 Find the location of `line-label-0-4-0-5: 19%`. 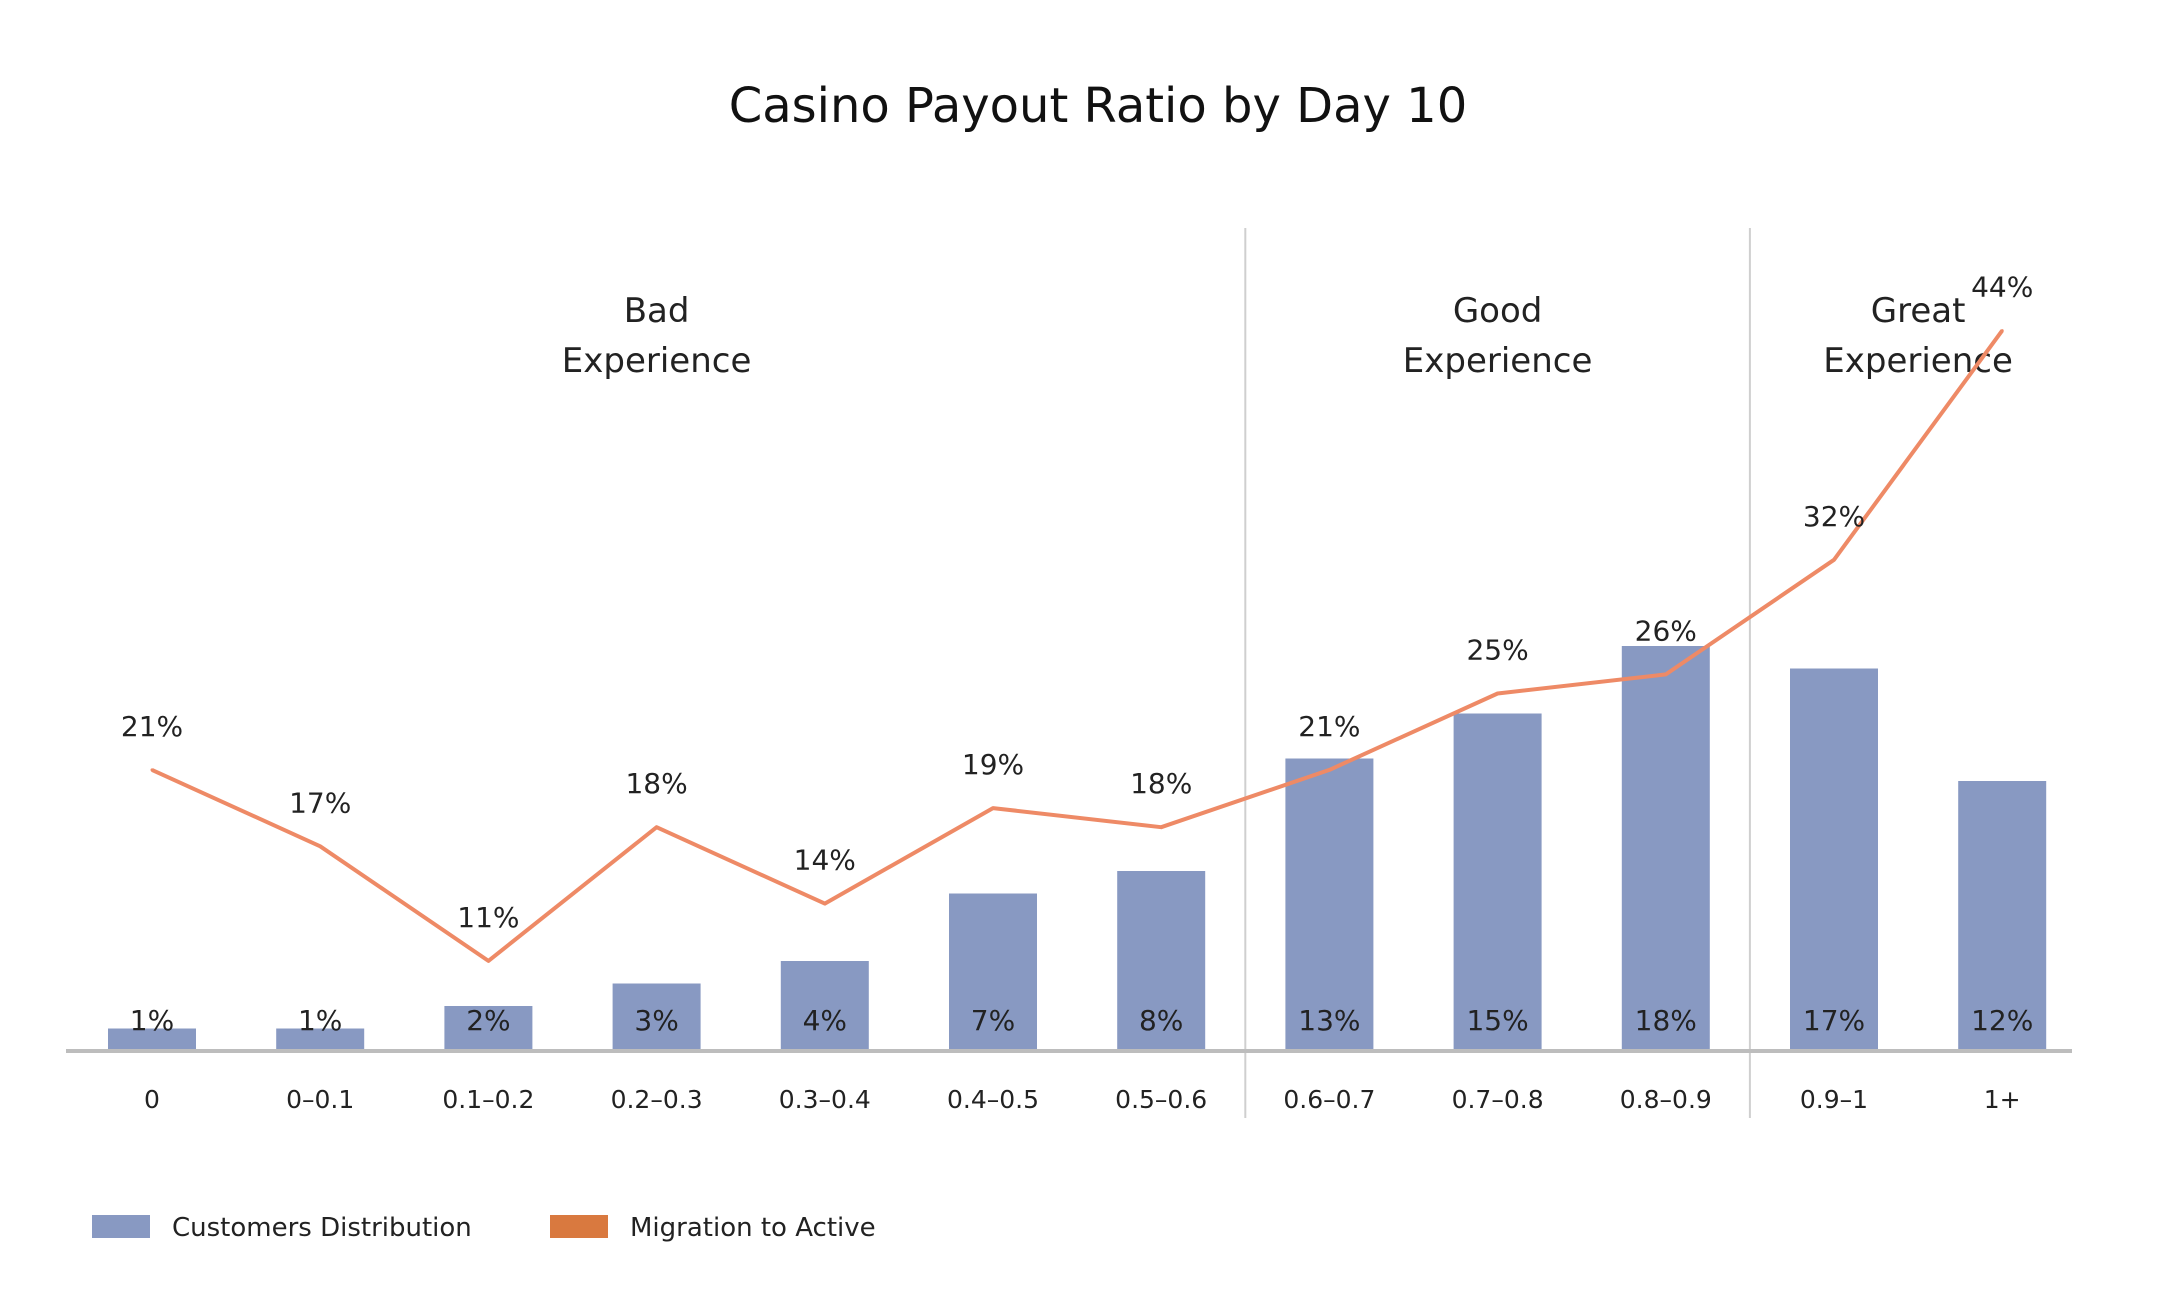

line-label-0-4-0-5: 19% is located at coordinates (993, 764).